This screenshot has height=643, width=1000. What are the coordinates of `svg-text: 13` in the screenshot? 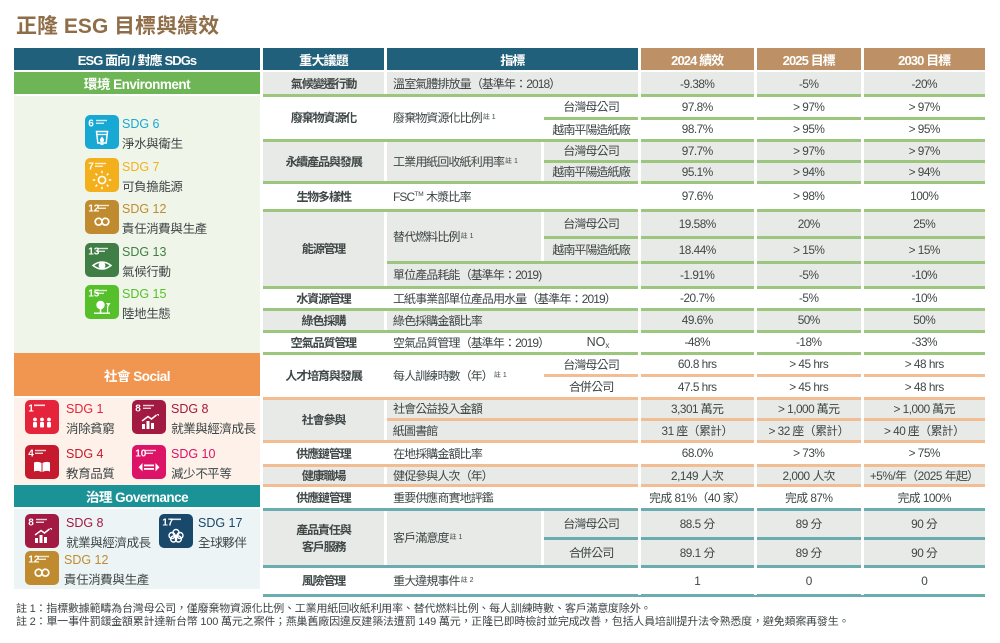 It's located at (94, 252).